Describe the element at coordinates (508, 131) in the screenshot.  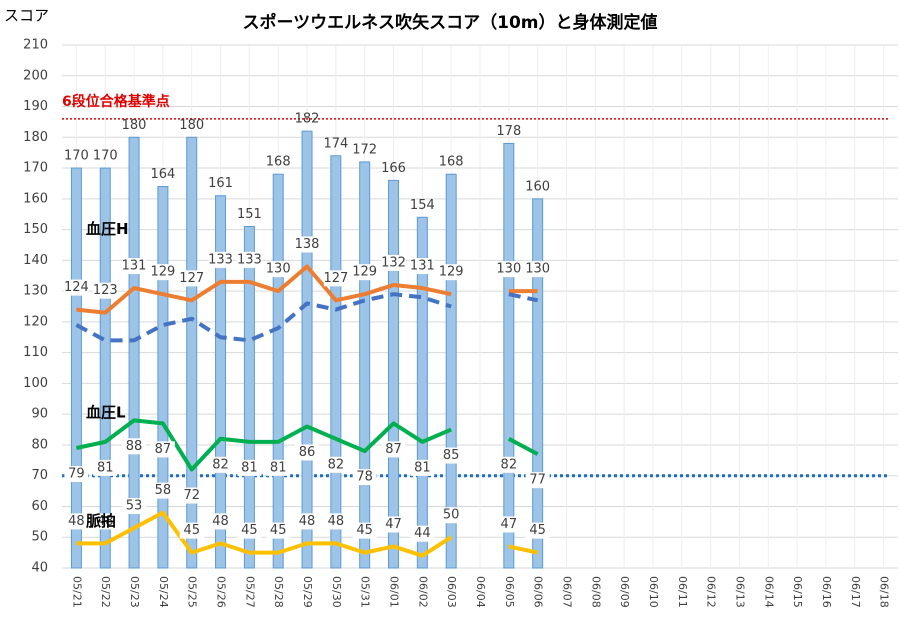
I see `bar-value-label: 178` at that location.